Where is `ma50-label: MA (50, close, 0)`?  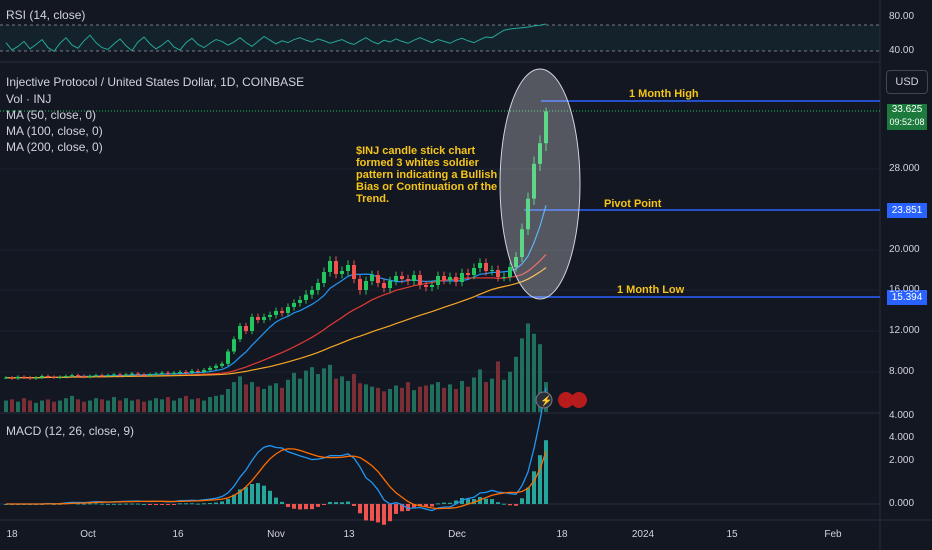
ma50-label: MA (50, close, 0) is located at coordinates (51, 115).